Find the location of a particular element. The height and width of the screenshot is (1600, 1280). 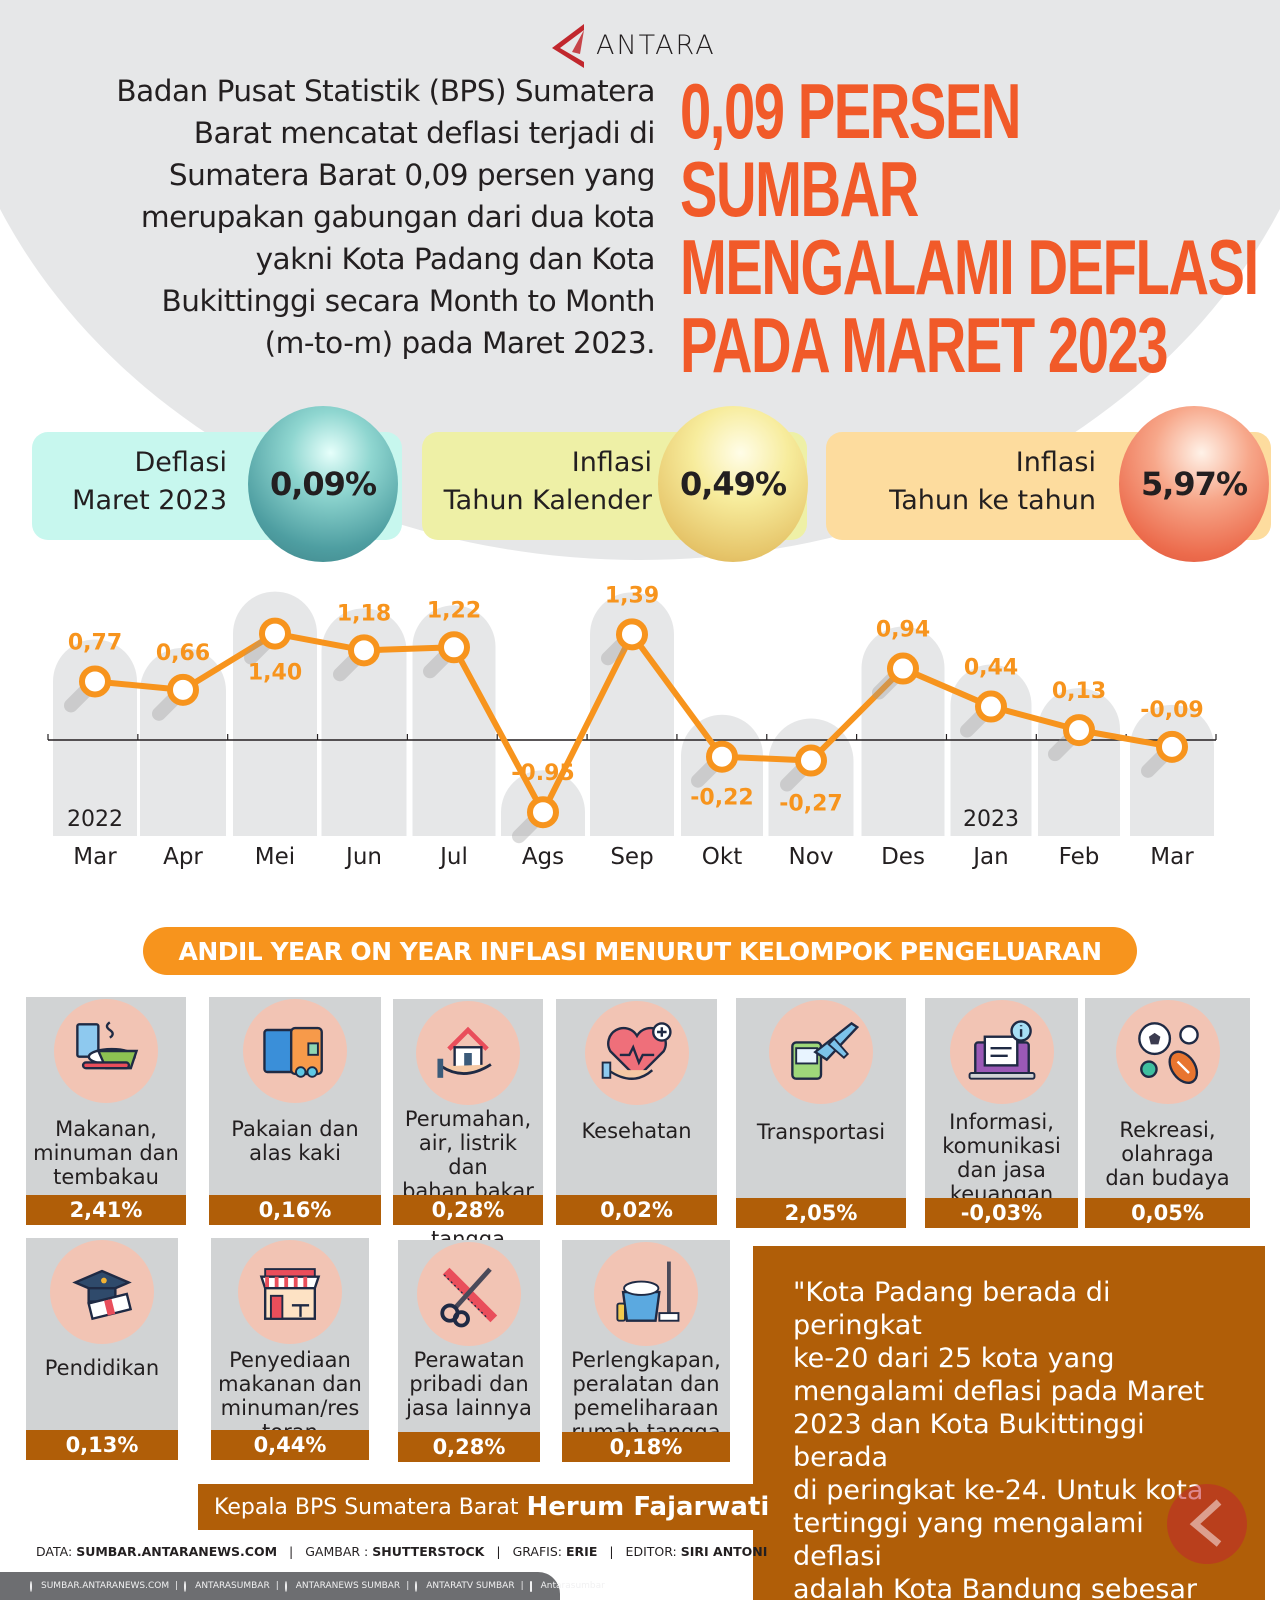

category-label-line: Rekreasi, is located at coordinates (1167, 1130).